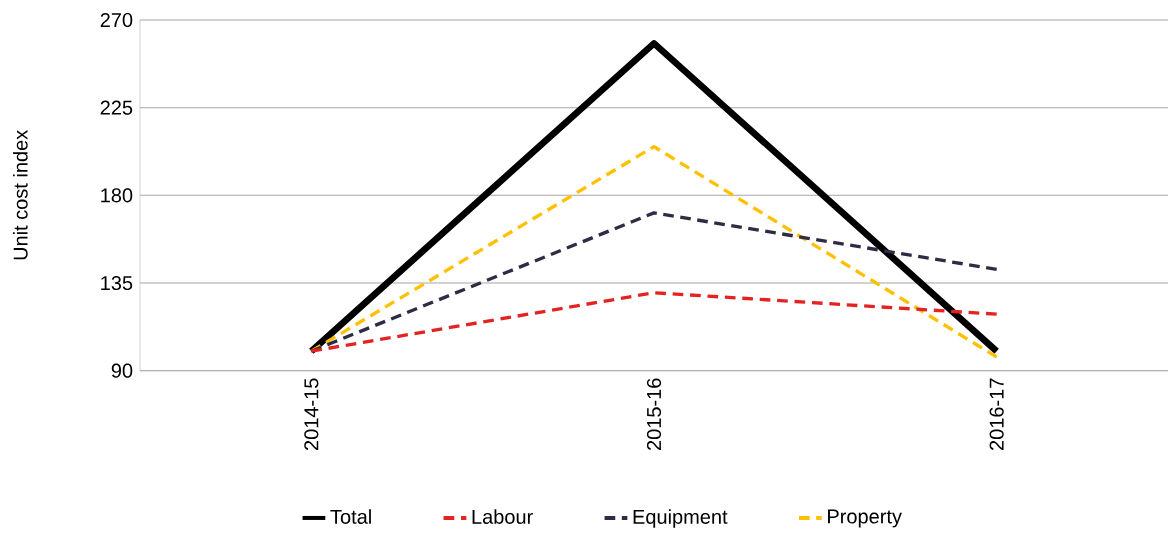 This screenshot has height=536, width=1168. Describe the element at coordinates (116, 107) in the screenshot. I see `y-tick-label: 225` at that location.